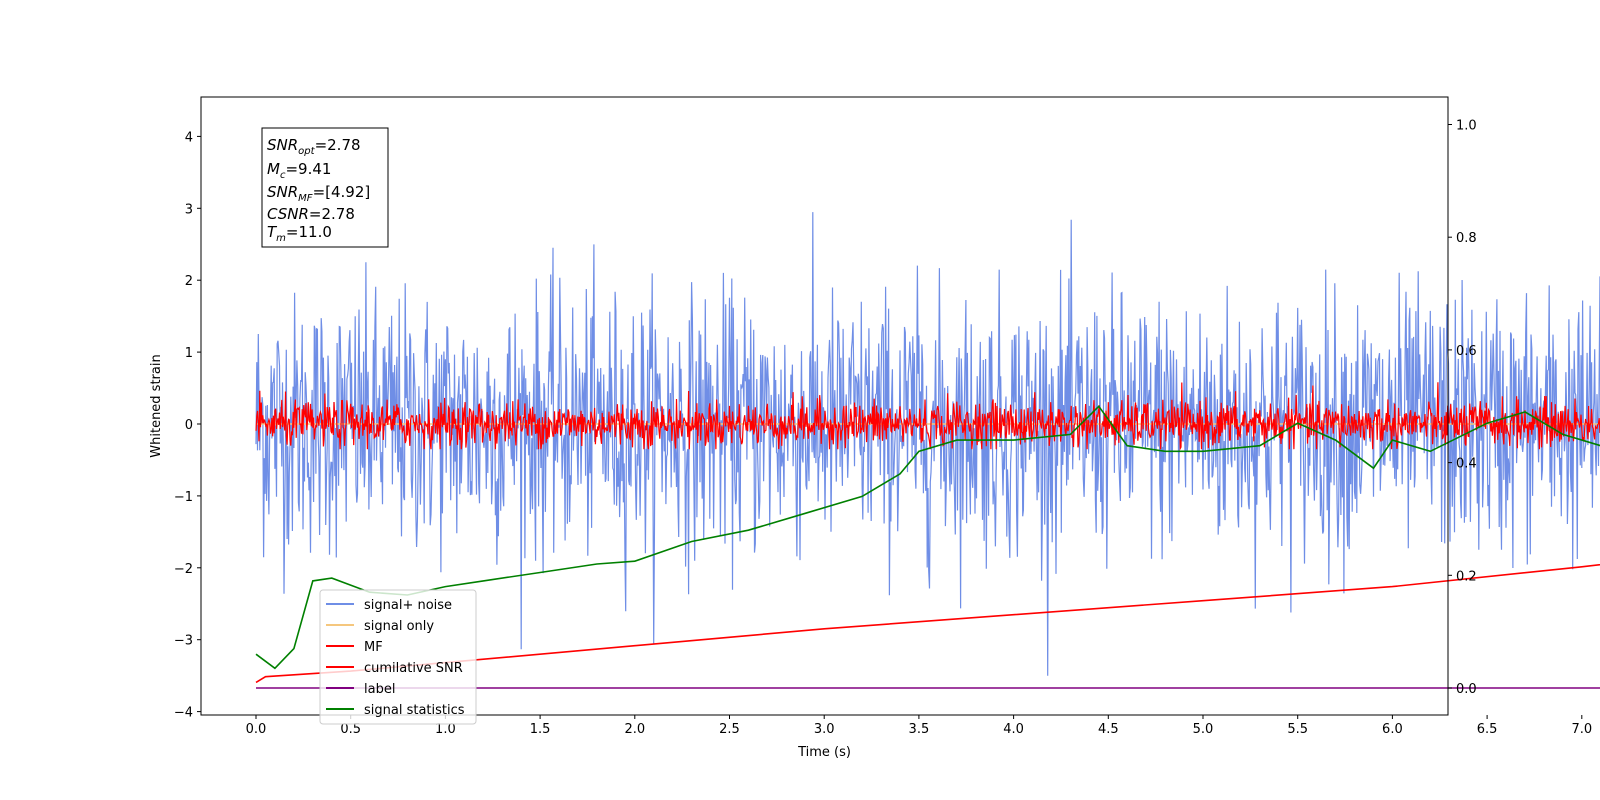 Image resolution: width=1600 pixels, height=800 pixels. I want to click on legend-entry: label, so click(379, 689).